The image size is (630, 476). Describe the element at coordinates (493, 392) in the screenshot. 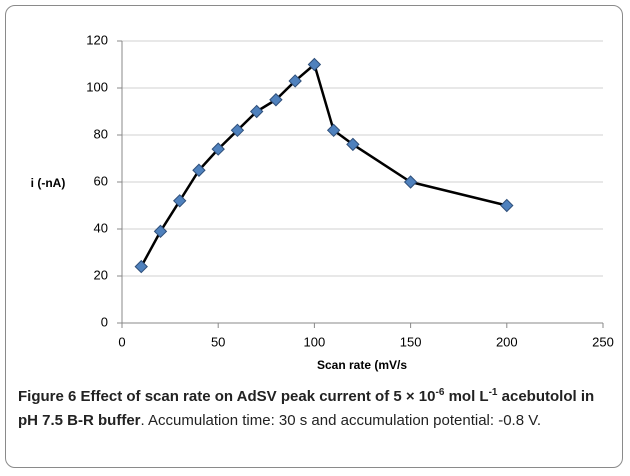

I see `caption-sup: -1` at that location.